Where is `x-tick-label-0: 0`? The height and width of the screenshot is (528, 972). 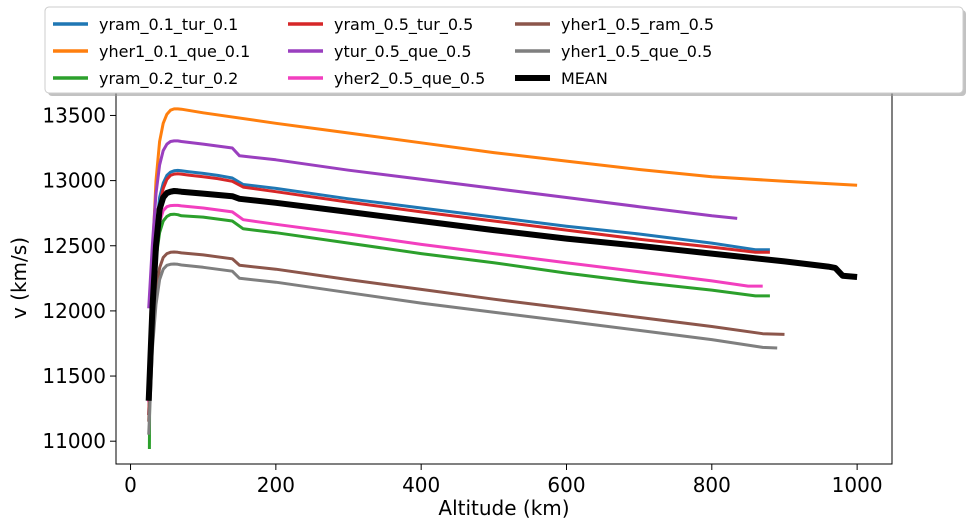
x-tick-label-0: 0 is located at coordinates (130, 485).